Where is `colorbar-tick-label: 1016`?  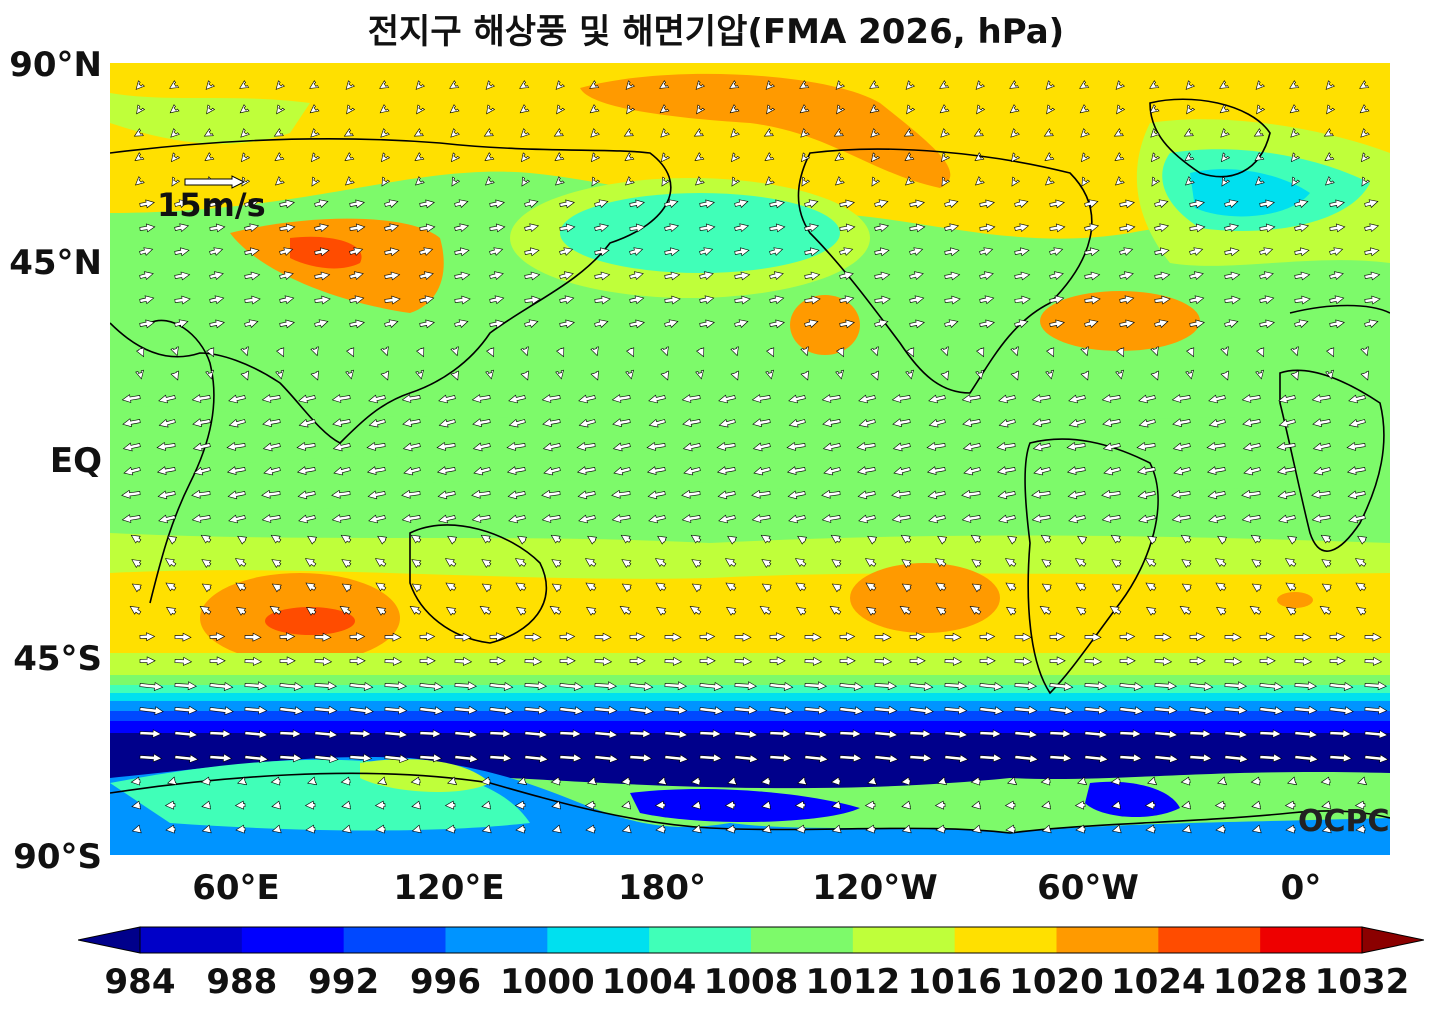 colorbar-tick-label: 1016 is located at coordinates (954, 982).